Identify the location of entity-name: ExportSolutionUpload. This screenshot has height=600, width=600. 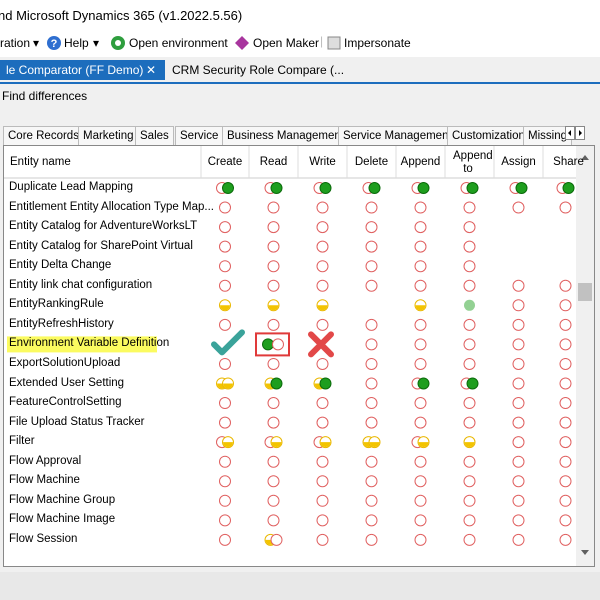
(65, 362).